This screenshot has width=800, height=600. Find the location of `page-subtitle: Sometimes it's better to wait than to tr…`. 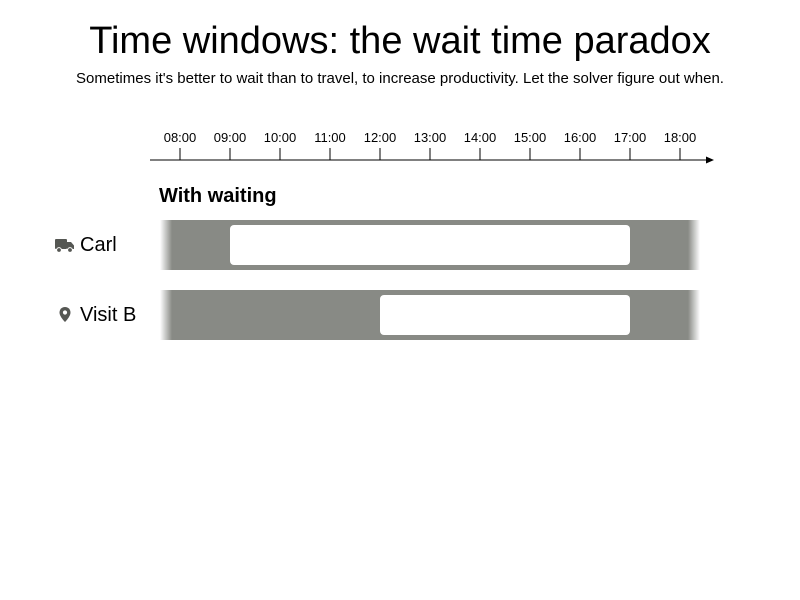

page-subtitle: Sometimes it's better to wait than to tr… is located at coordinates (400, 78).